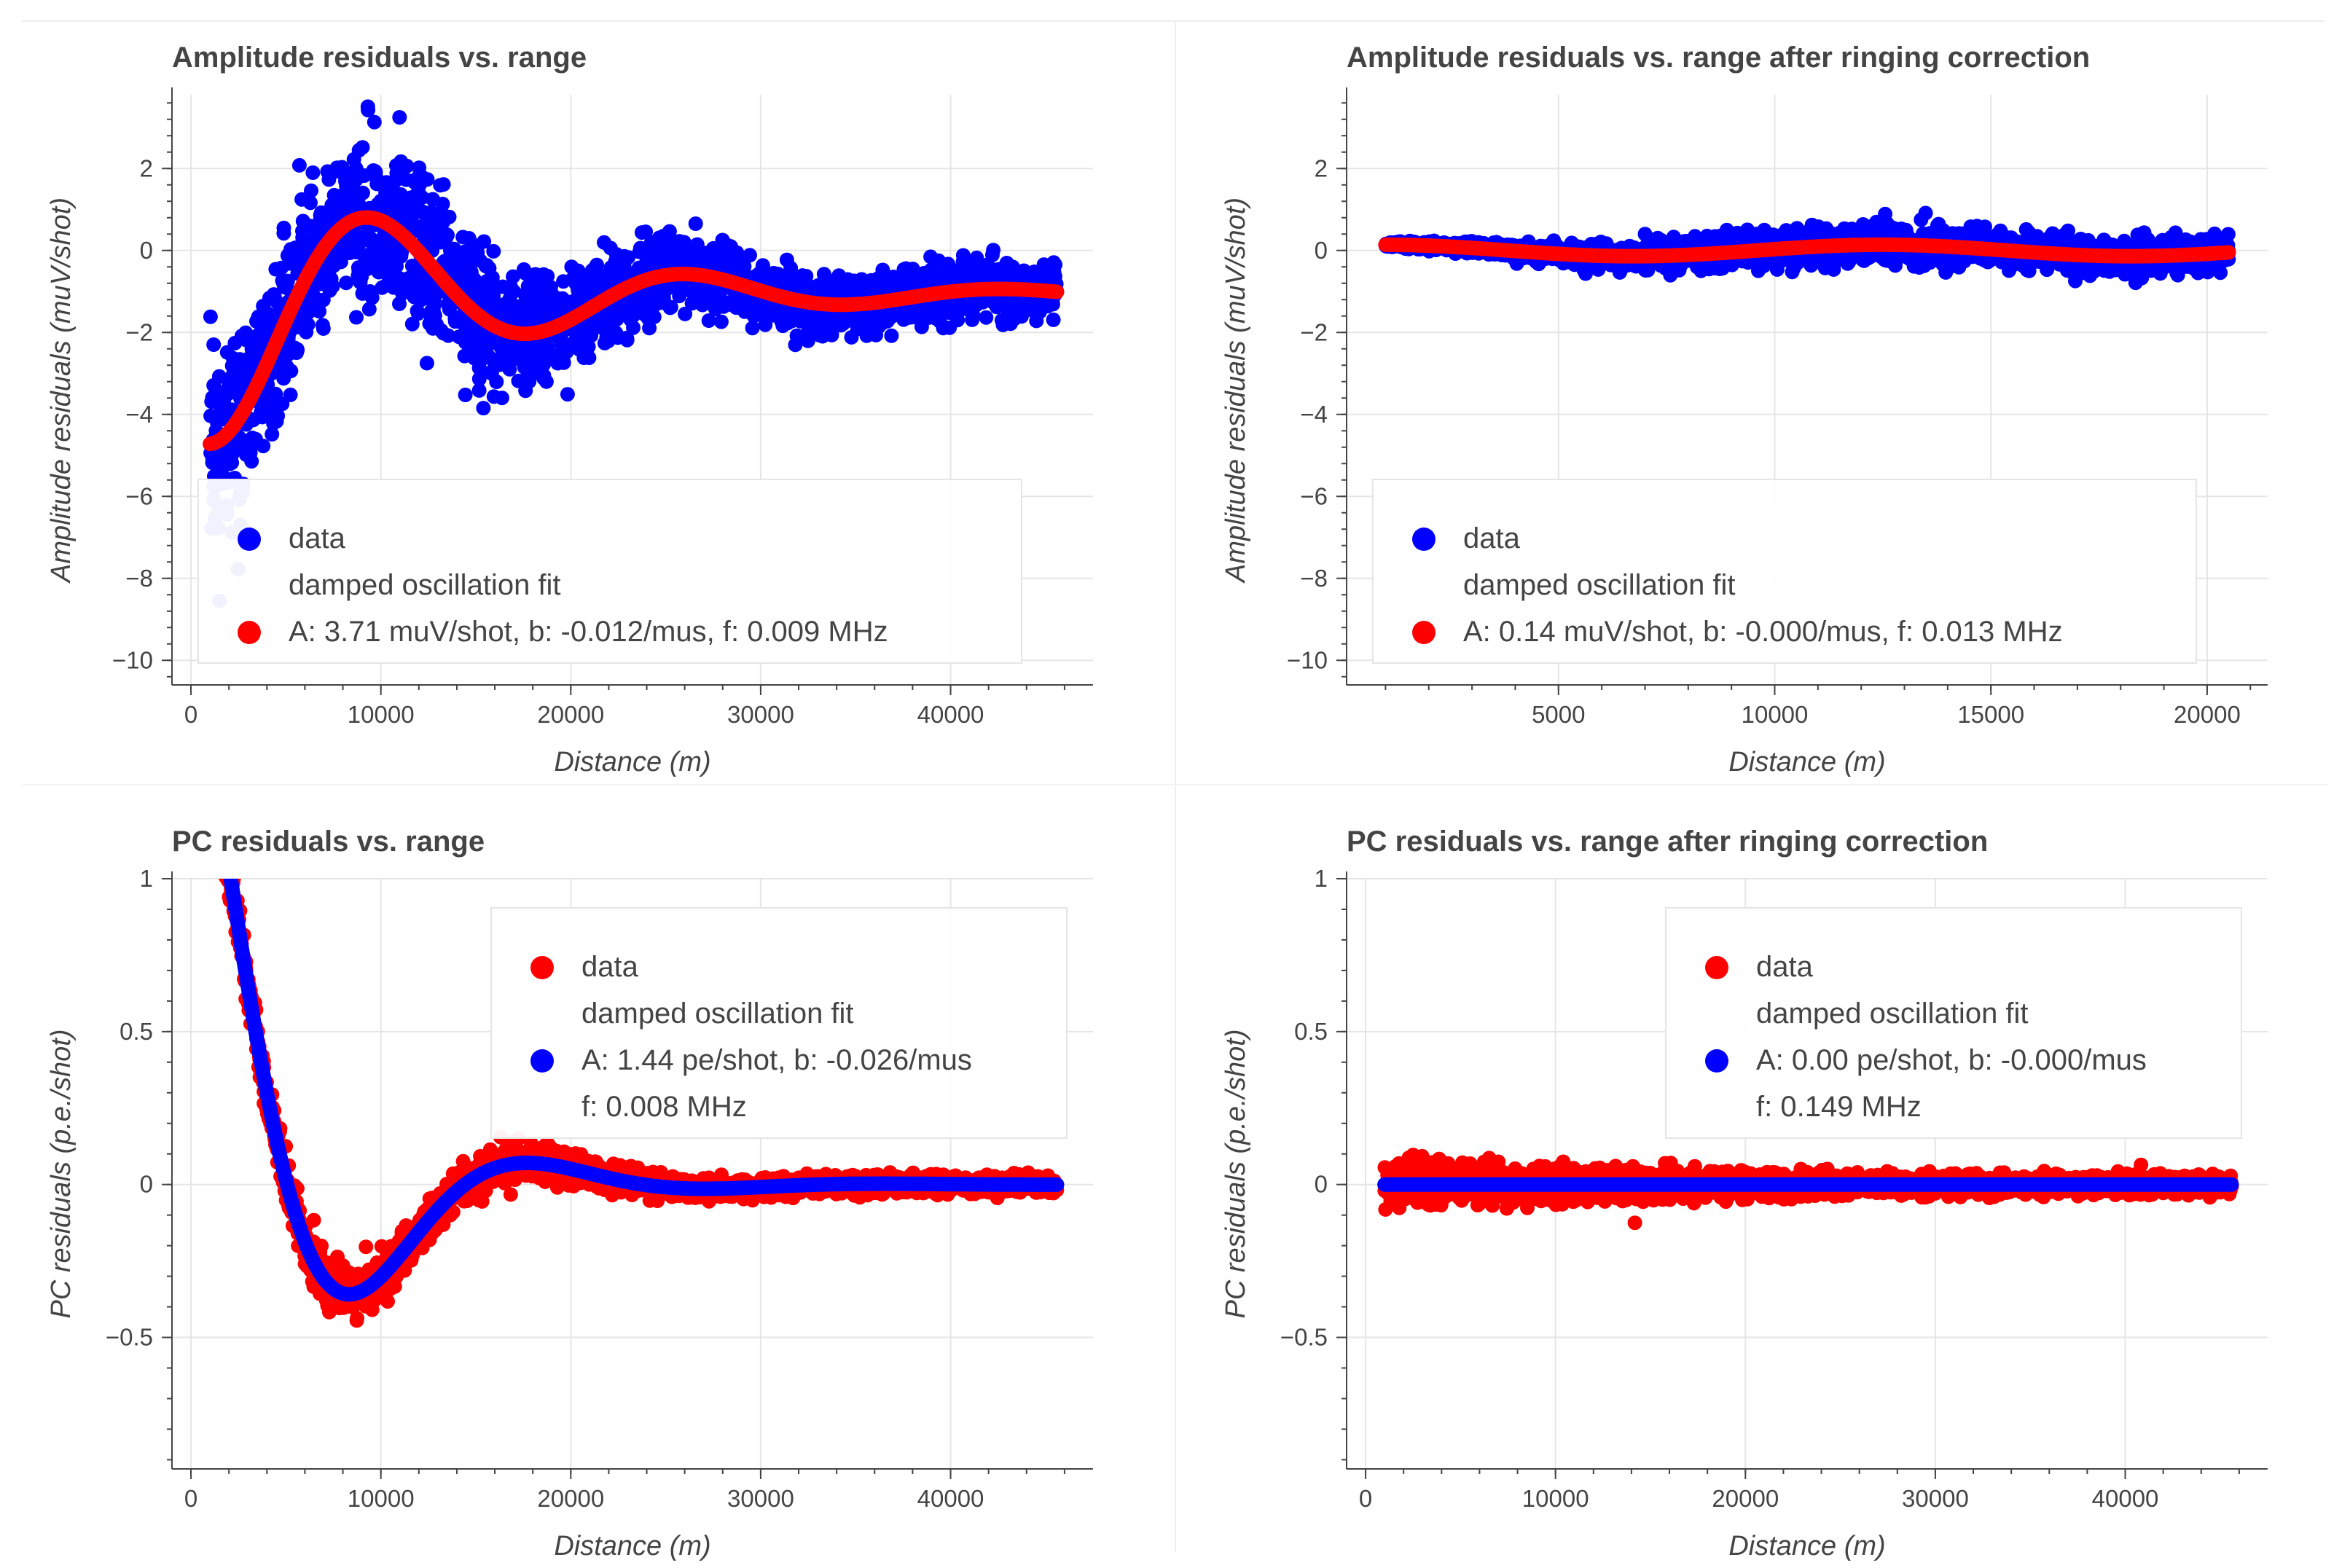 This screenshot has width=2350, height=1568. What do you see at coordinates (1775, 714) in the screenshot?
I see `x-tick-label: 10000` at bounding box center [1775, 714].